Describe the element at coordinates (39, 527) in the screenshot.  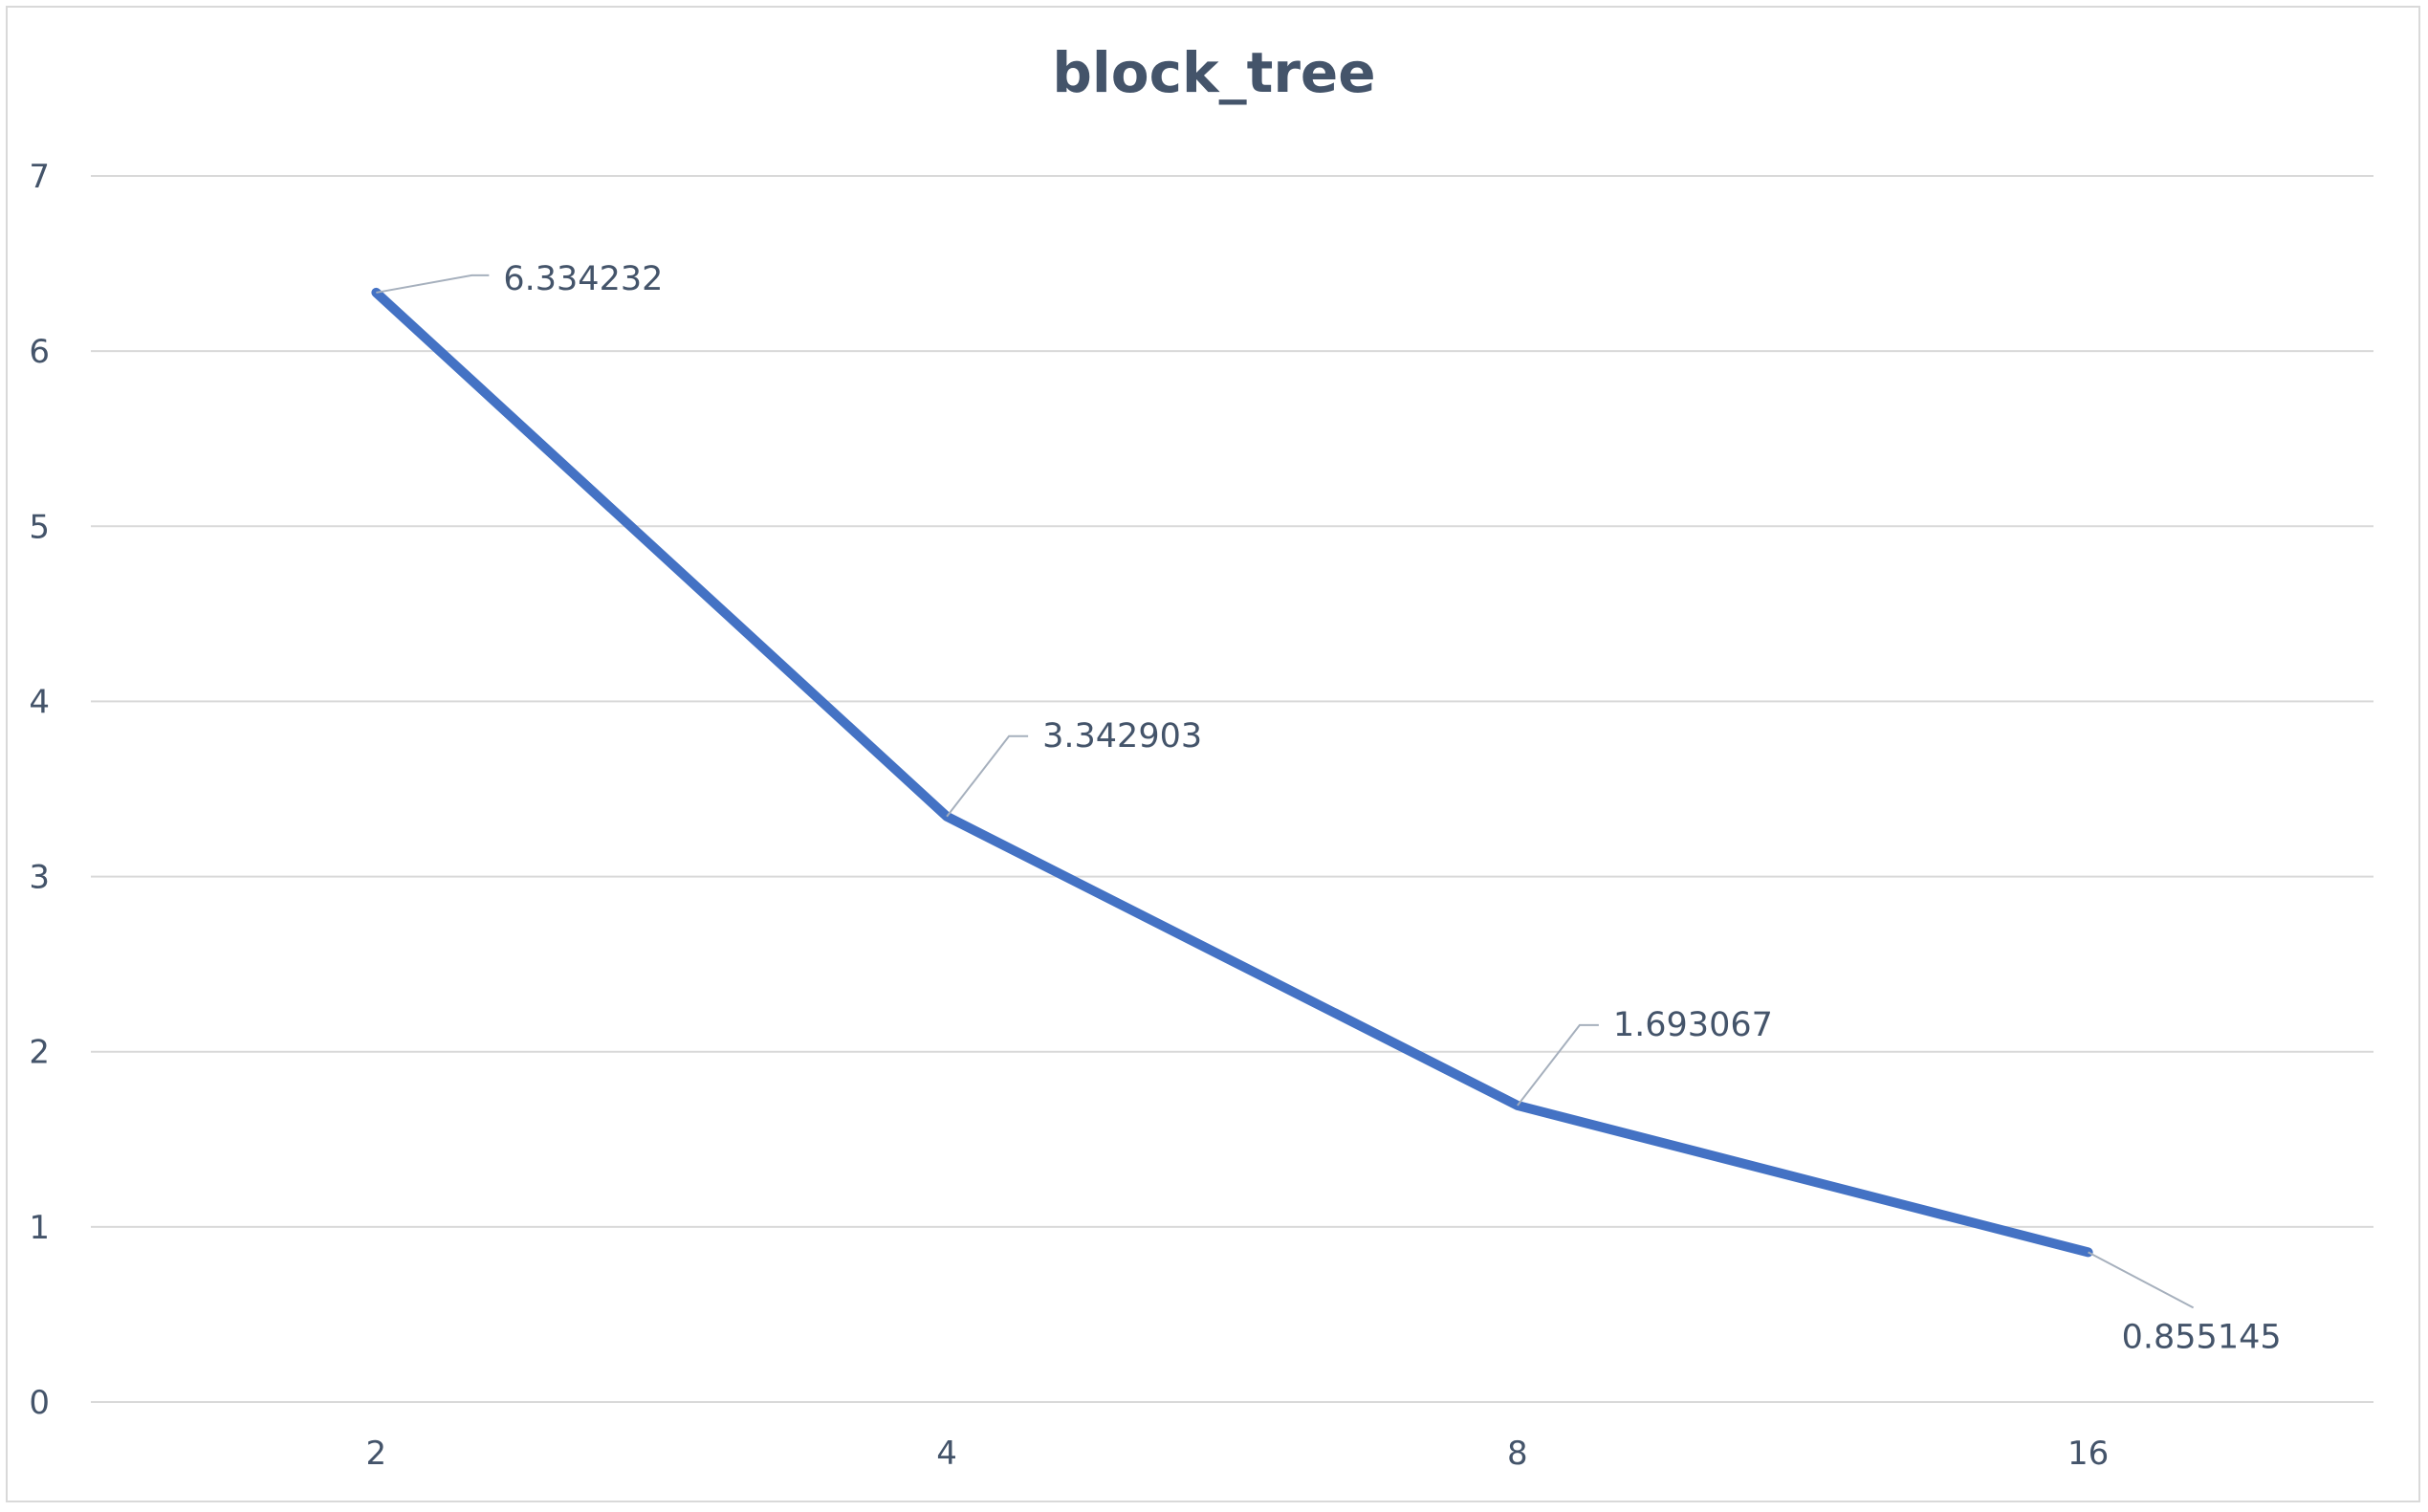
I see `y-tick-label: 5` at that location.